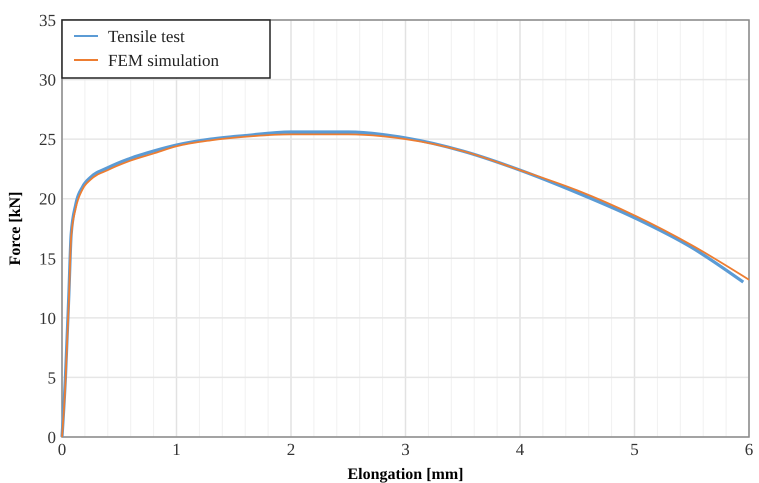 The image size is (759, 483). What do you see at coordinates (146, 36) in the screenshot?
I see `legend-label: Tensile test` at bounding box center [146, 36].